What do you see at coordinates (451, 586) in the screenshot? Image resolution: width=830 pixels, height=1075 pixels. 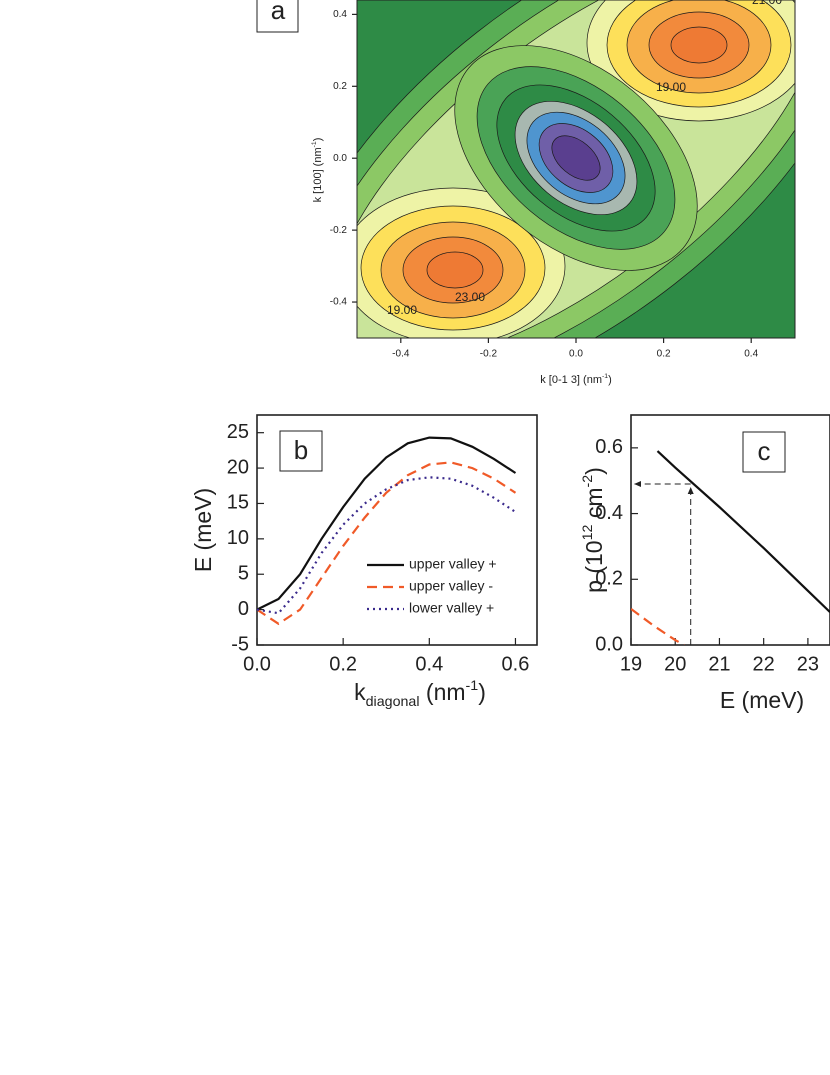 I see `legend-label: upper valley -` at bounding box center [451, 586].